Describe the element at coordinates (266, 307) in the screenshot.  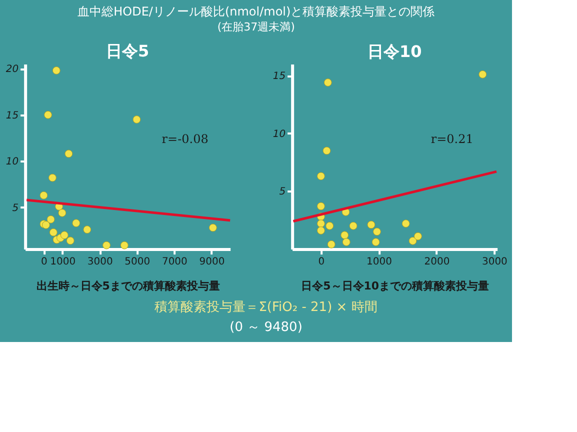
I see `text: 積算酸素投与量＝Σ(FiO₂ - 21) × 時間` at that location.